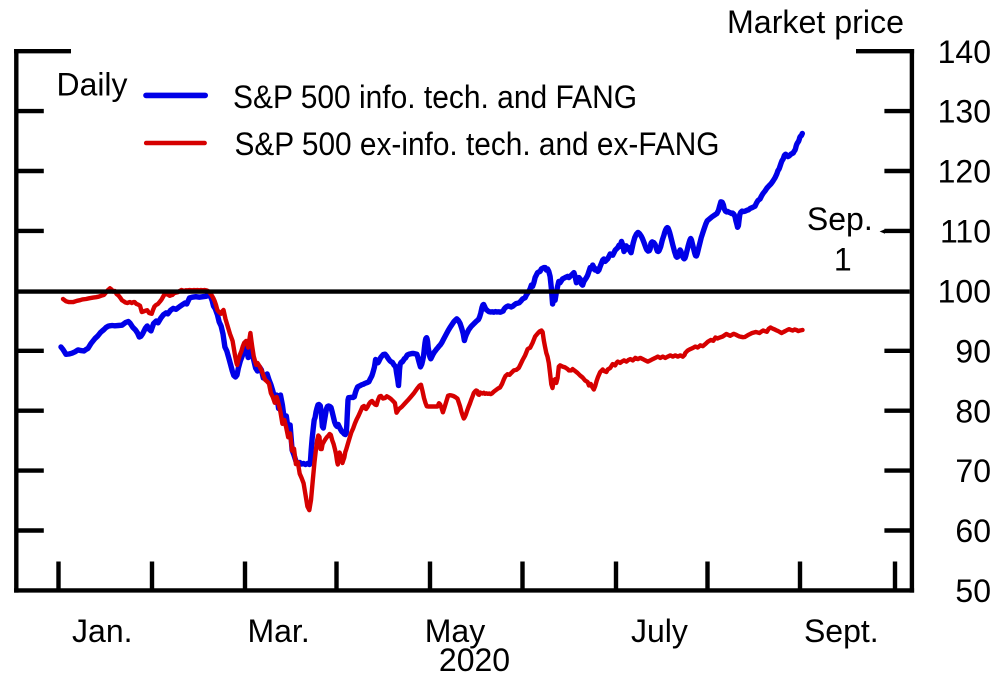  I want to click on svg-text: 1, so click(843, 259).